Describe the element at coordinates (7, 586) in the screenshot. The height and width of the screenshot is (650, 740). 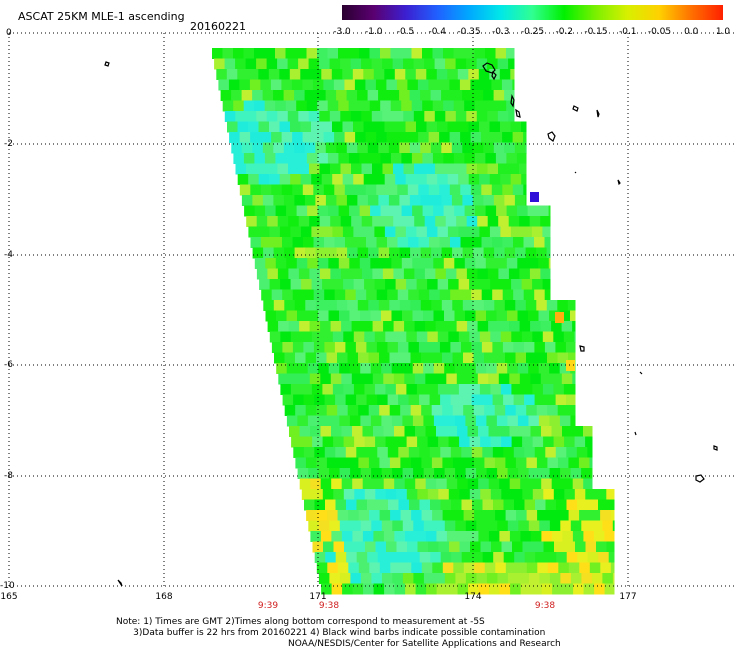
I see `lat-tick: -10` at that location.